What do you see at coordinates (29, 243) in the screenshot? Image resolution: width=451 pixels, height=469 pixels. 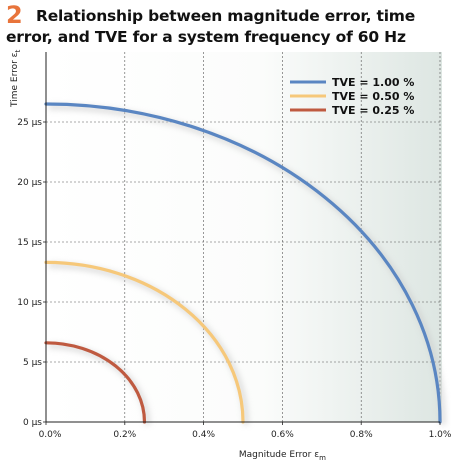 I see `y-tick-label: 15 µs` at bounding box center [29, 243].